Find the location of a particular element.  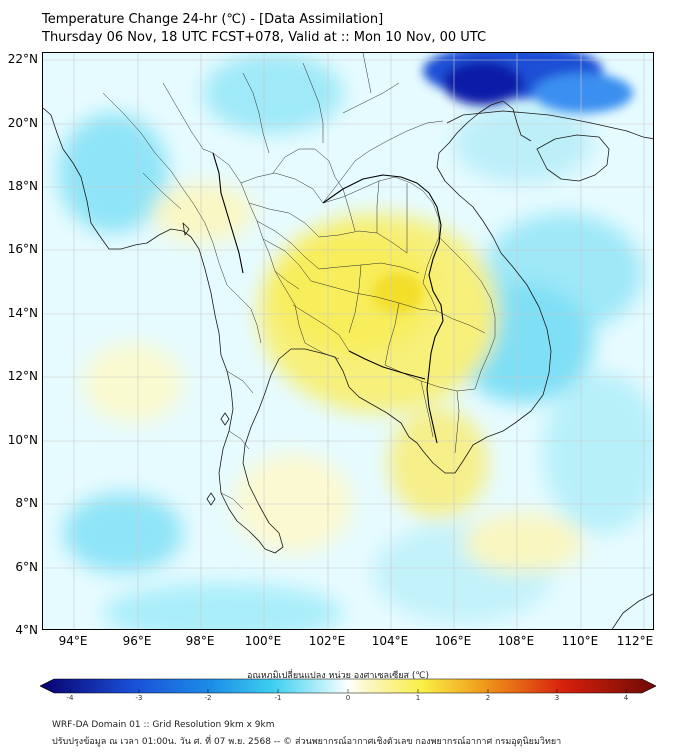

strong-cooling-patch is located at coordinates (503, 183).